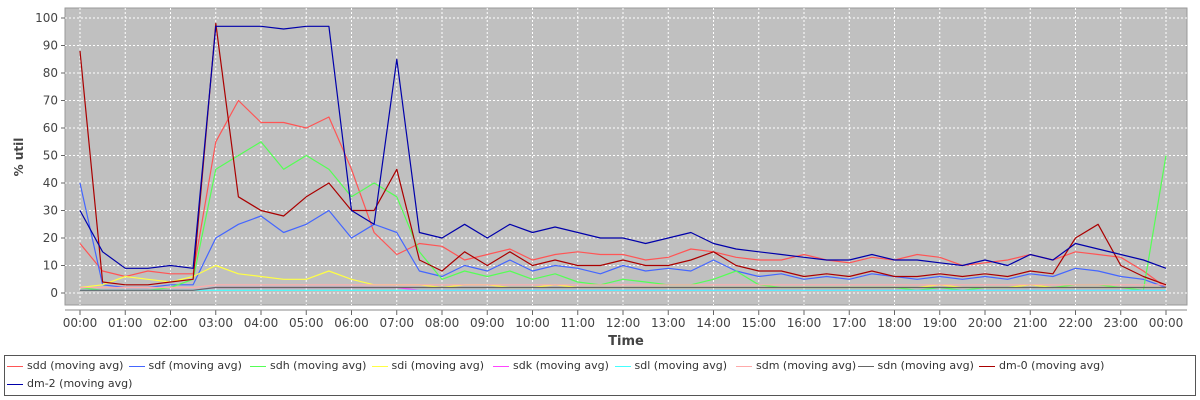 This screenshot has height=400, width=1200. What do you see at coordinates (80, 383) in the screenshot?
I see `legend-label: dm-2 (moving avg)` at bounding box center [80, 383].